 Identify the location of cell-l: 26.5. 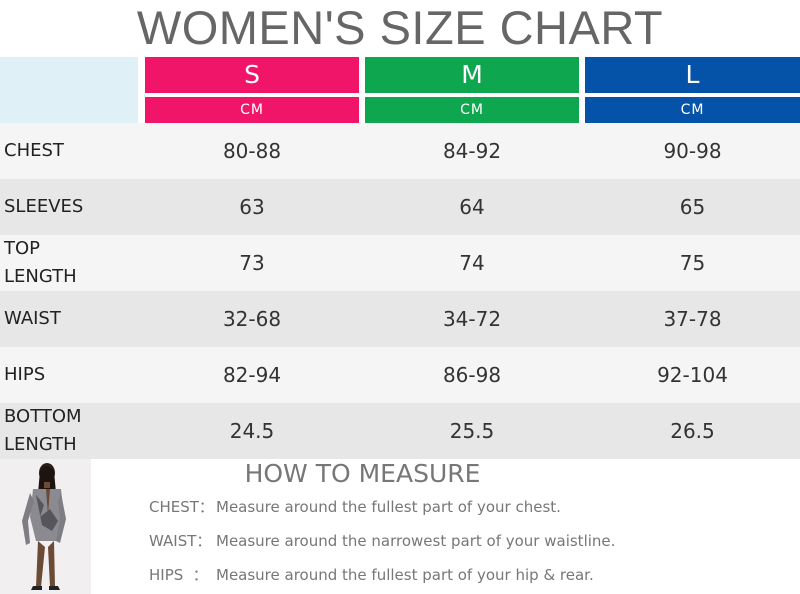
(692, 431).